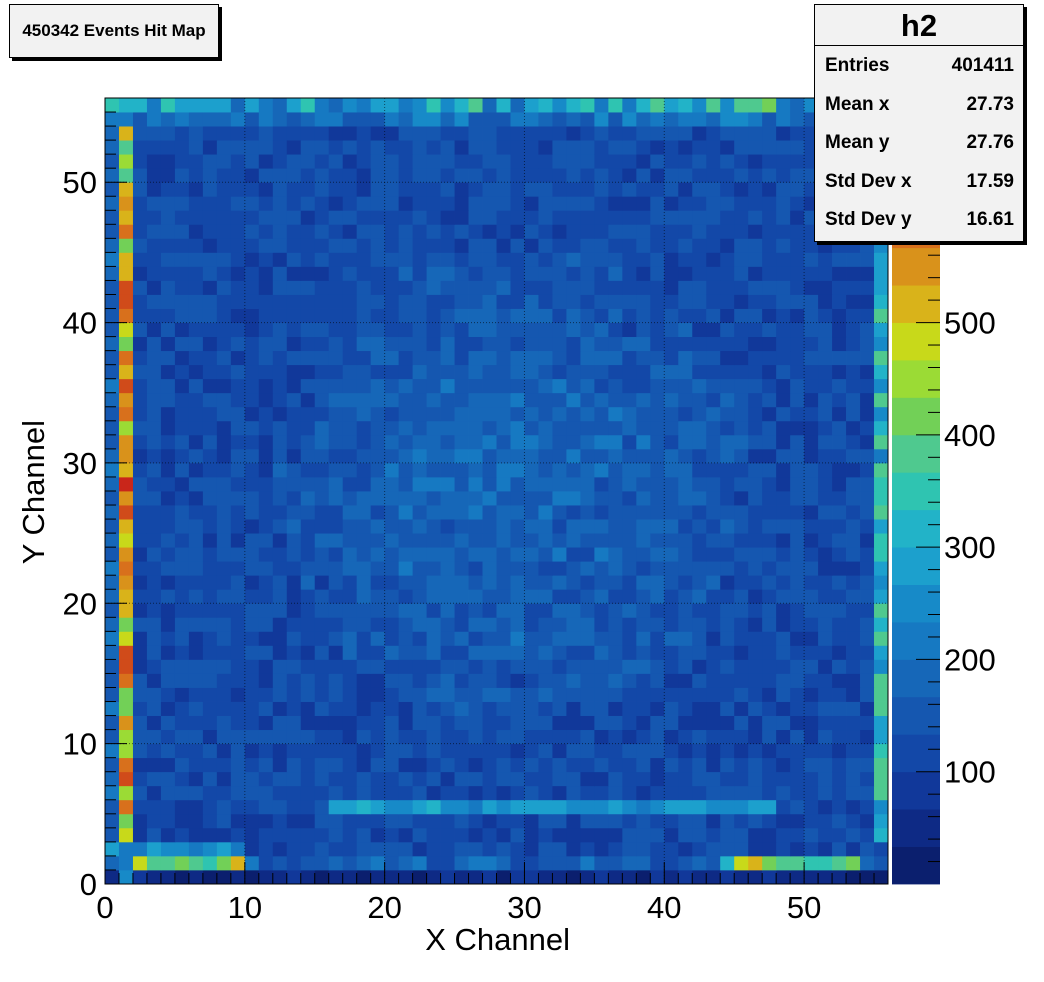 Image resolution: width=1044 pixels, height=982 pixels. I want to click on colorbar-tick-label: 100, so click(970, 772).